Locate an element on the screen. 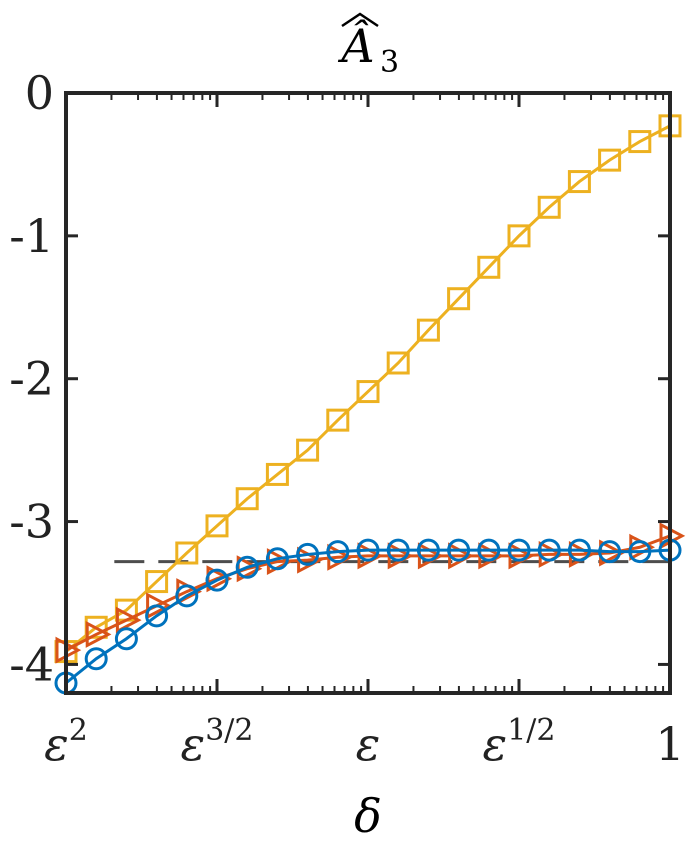 The height and width of the screenshot is (842, 686). x-tick-label: ε3/2 is located at coordinates (217, 742).